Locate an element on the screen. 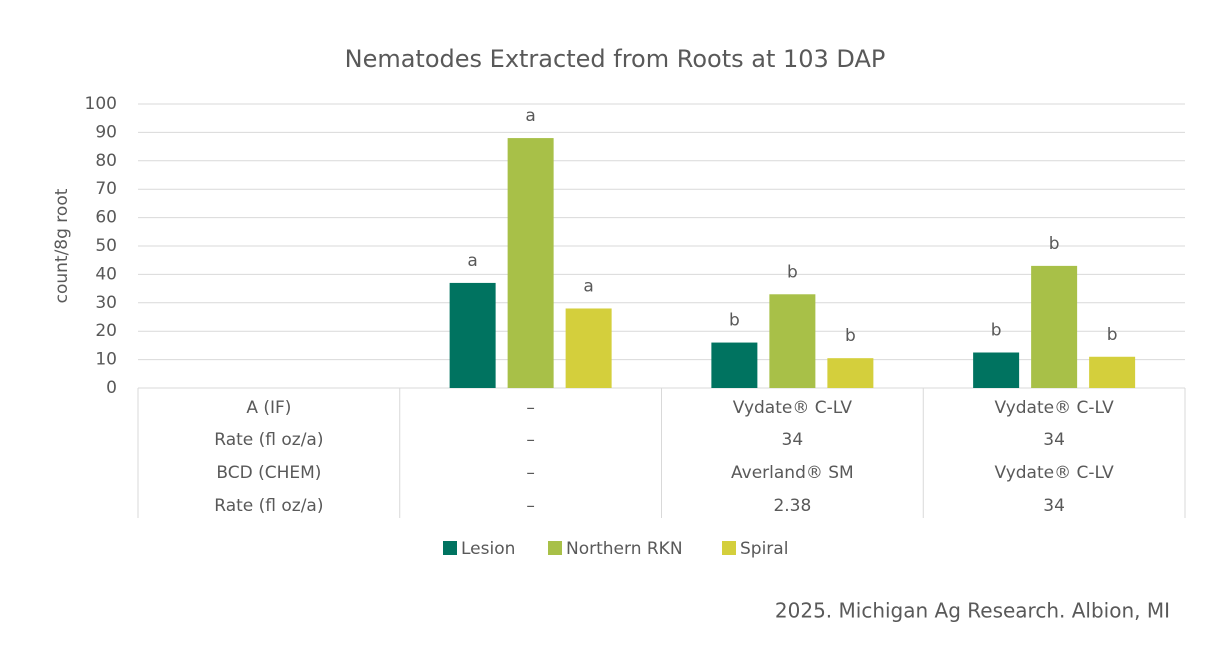  y-axis-label: count/8g root is located at coordinates (62, 245).